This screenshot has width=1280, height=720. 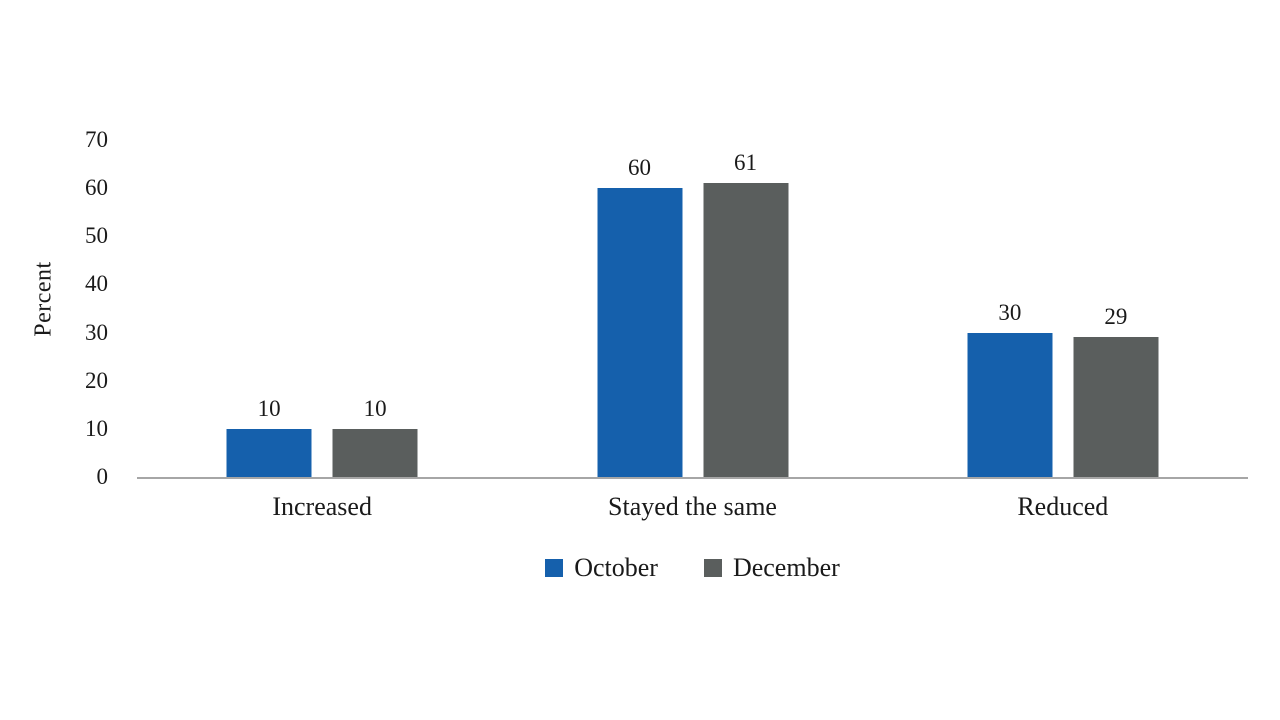 I want to click on bar-december-increased, so click(x=375, y=452).